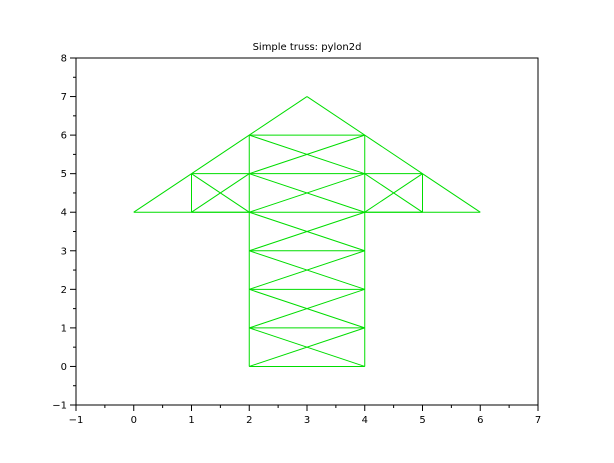  I want to click on x-tick-label: 7, so click(538, 420).